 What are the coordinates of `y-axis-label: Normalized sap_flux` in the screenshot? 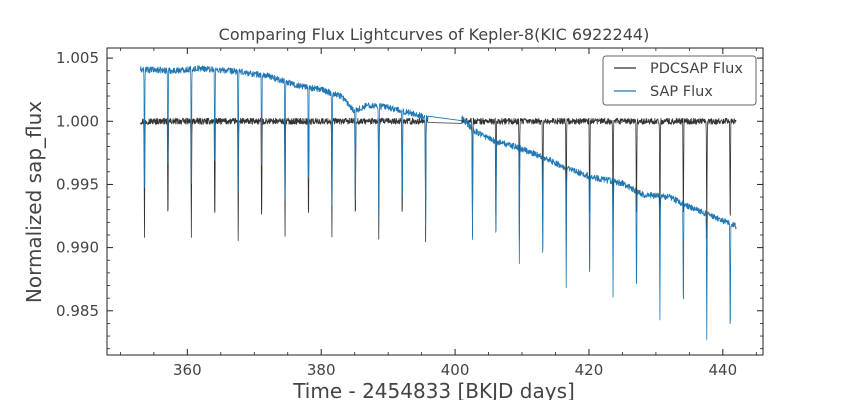 It's located at (34, 202).